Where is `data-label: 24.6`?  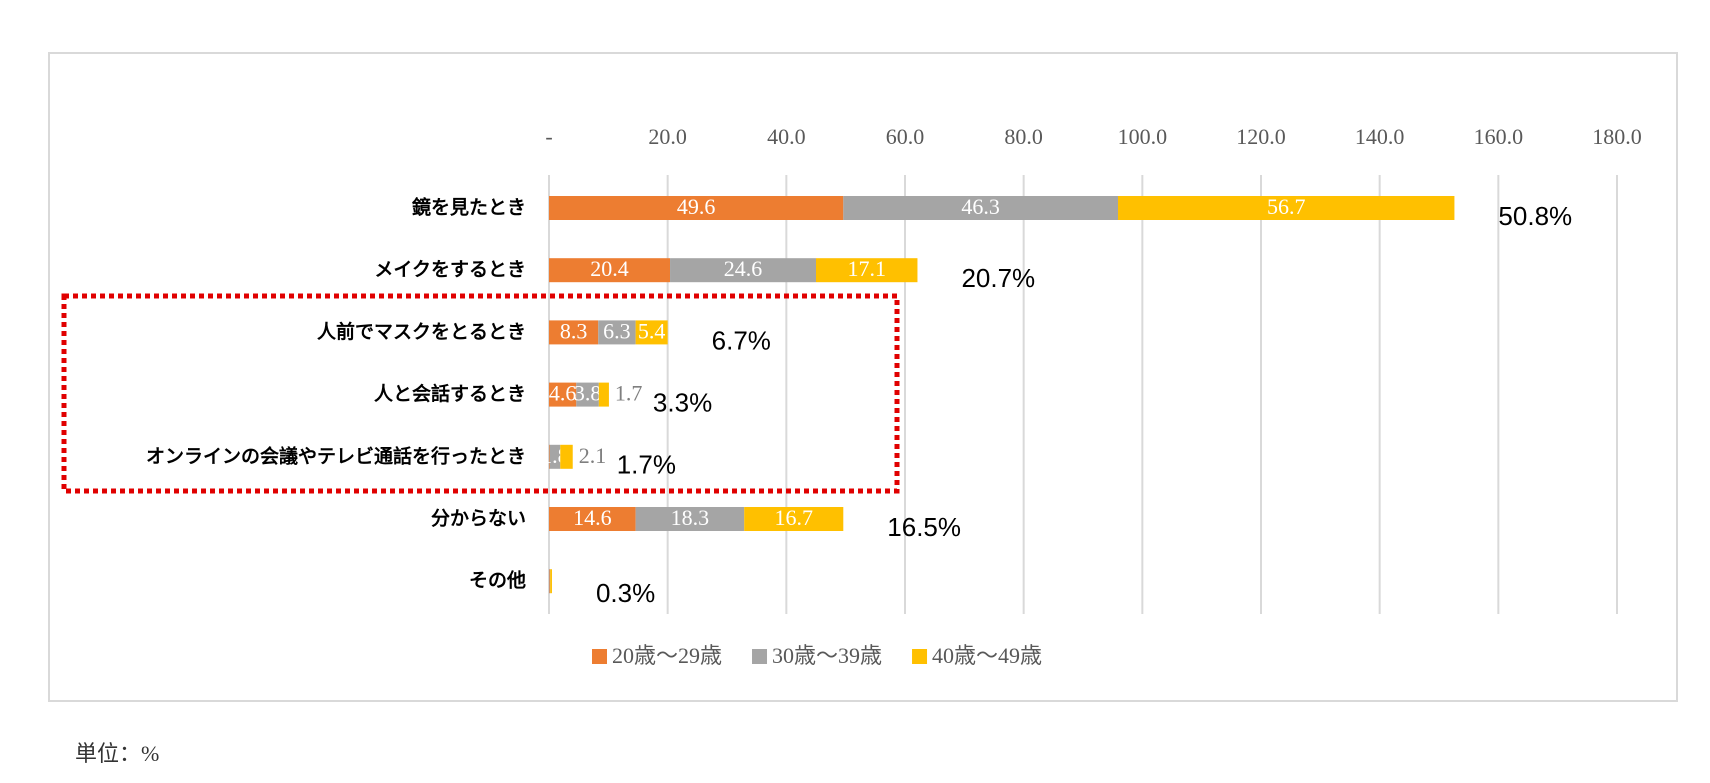
data-label: 24.6 is located at coordinates (743, 268).